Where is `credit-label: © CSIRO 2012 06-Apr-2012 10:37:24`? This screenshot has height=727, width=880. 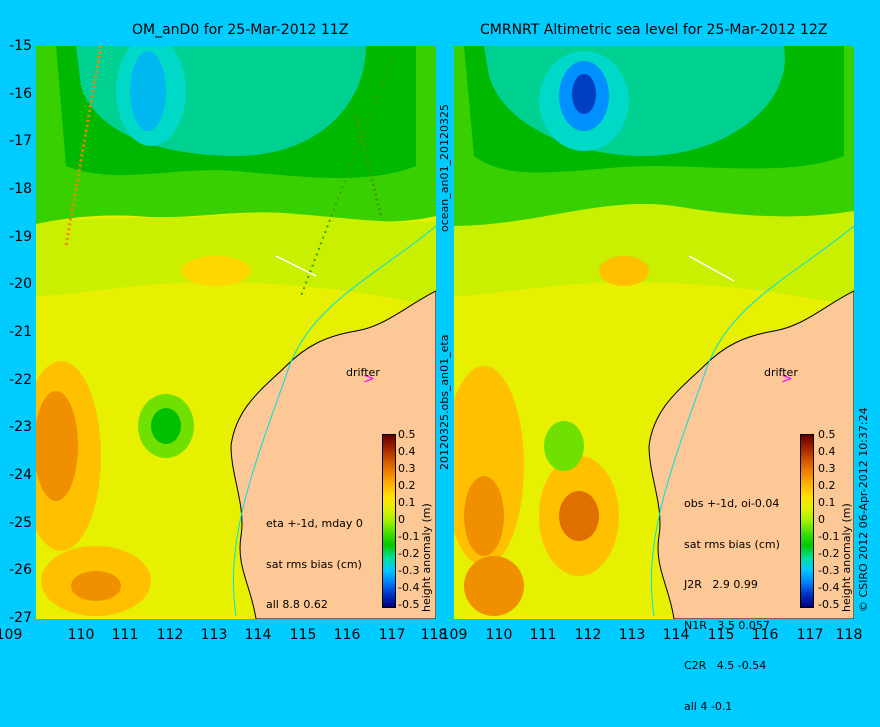 credit-label: © CSIRO 2012 06-Apr-2012 10:37:24 is located at coordinates (863, 509).